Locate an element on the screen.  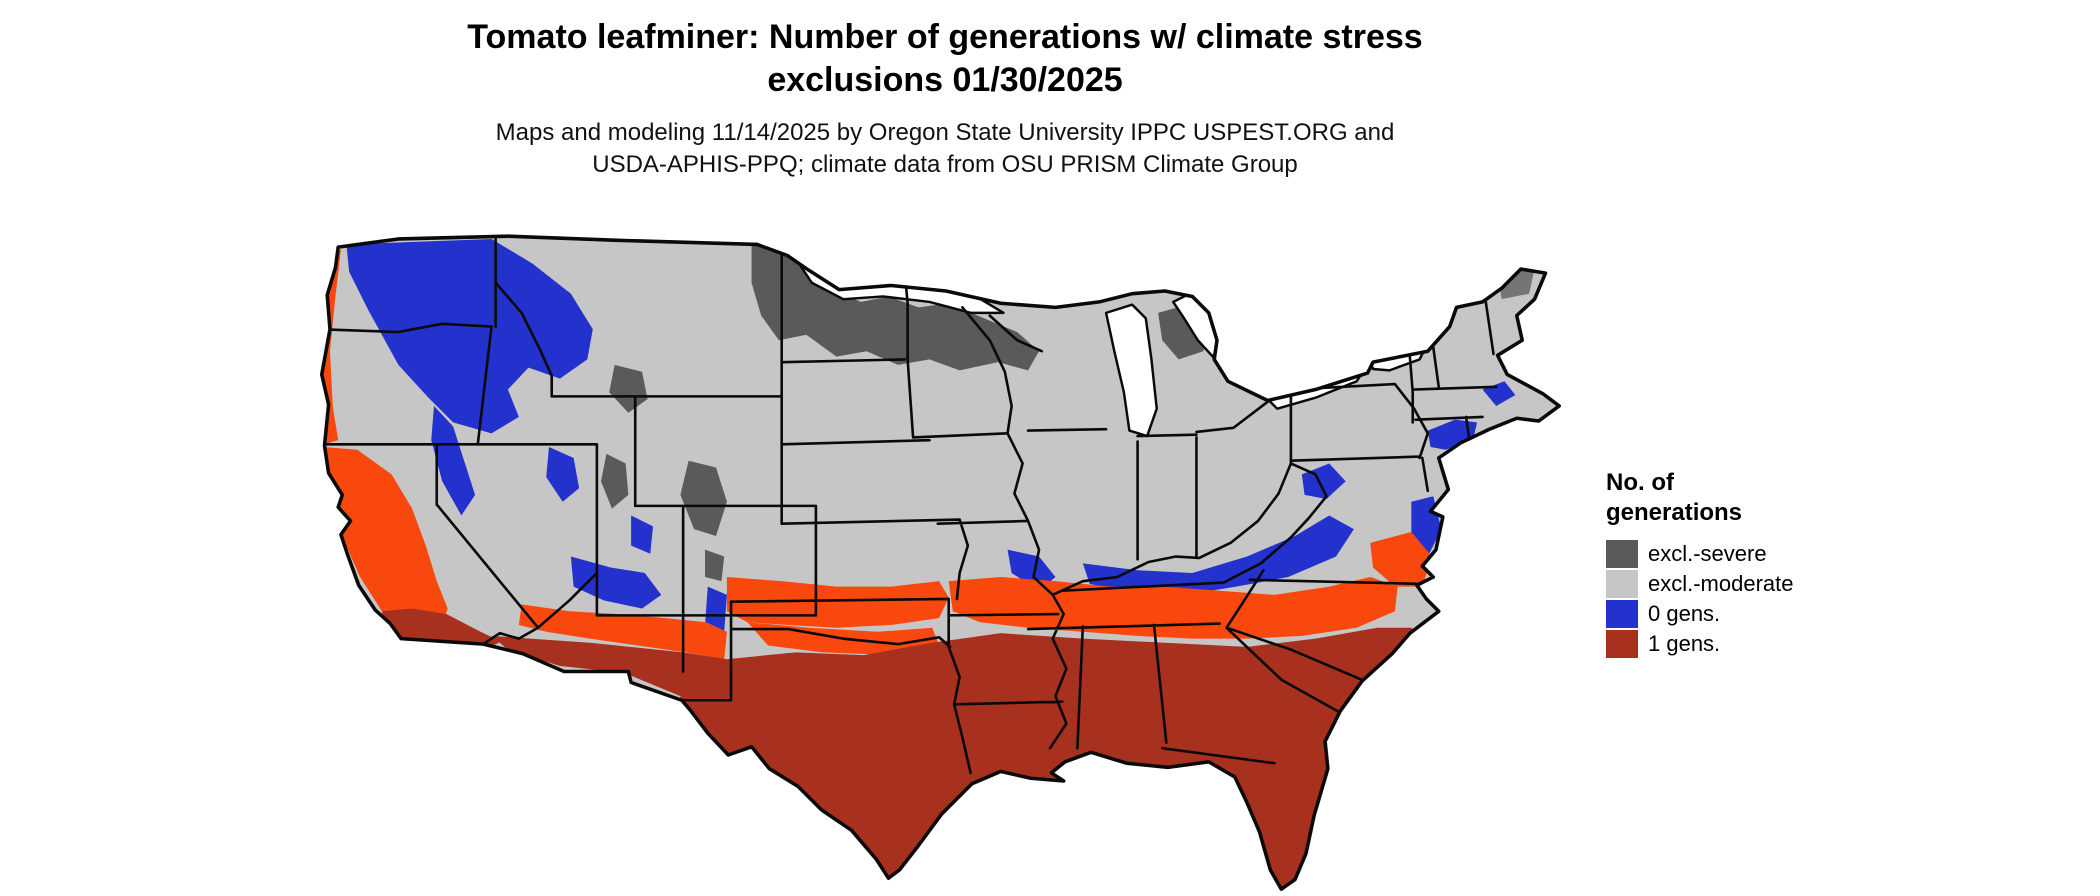
legend-label-excl-severe: excl.-severe is located at coordinates (1707, 553).